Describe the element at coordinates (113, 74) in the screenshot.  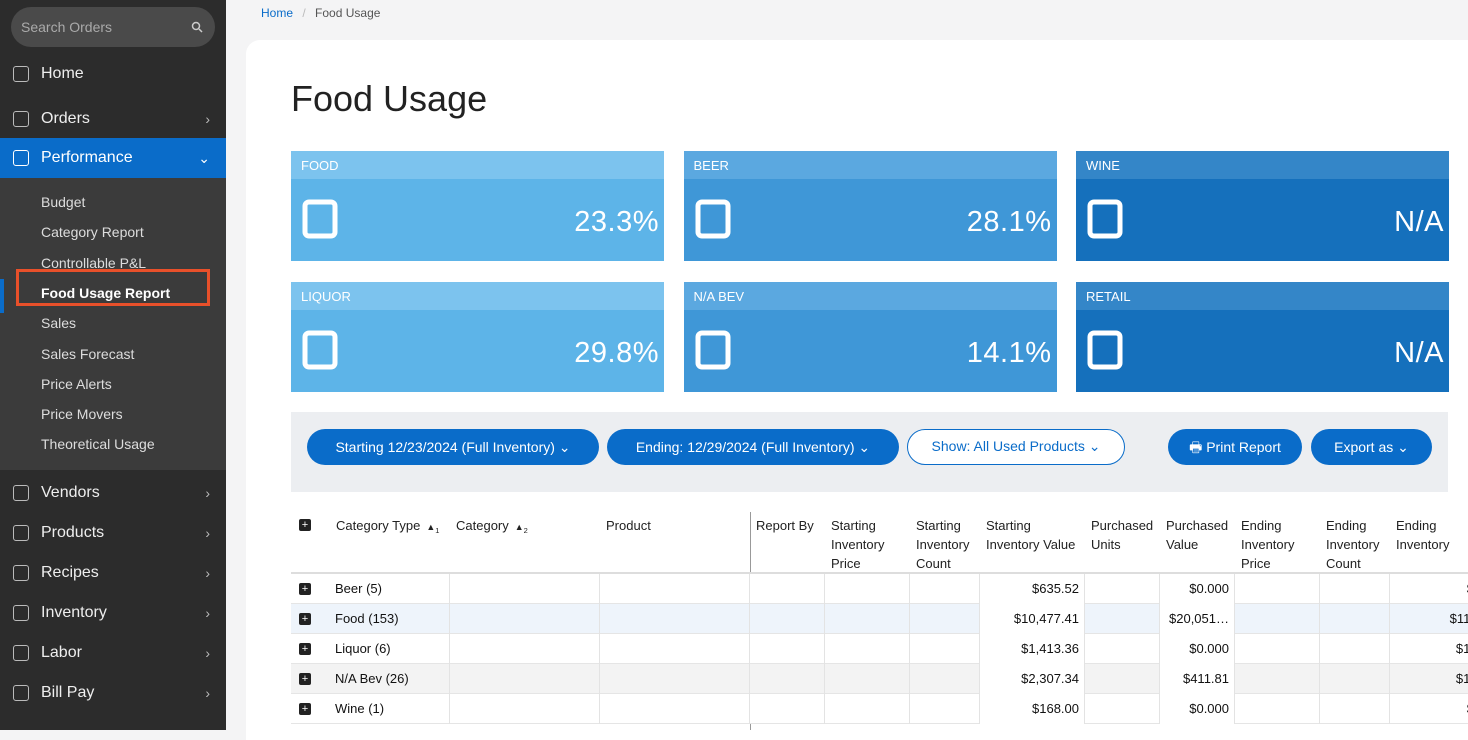
I see `nav-item: Home` at that location.